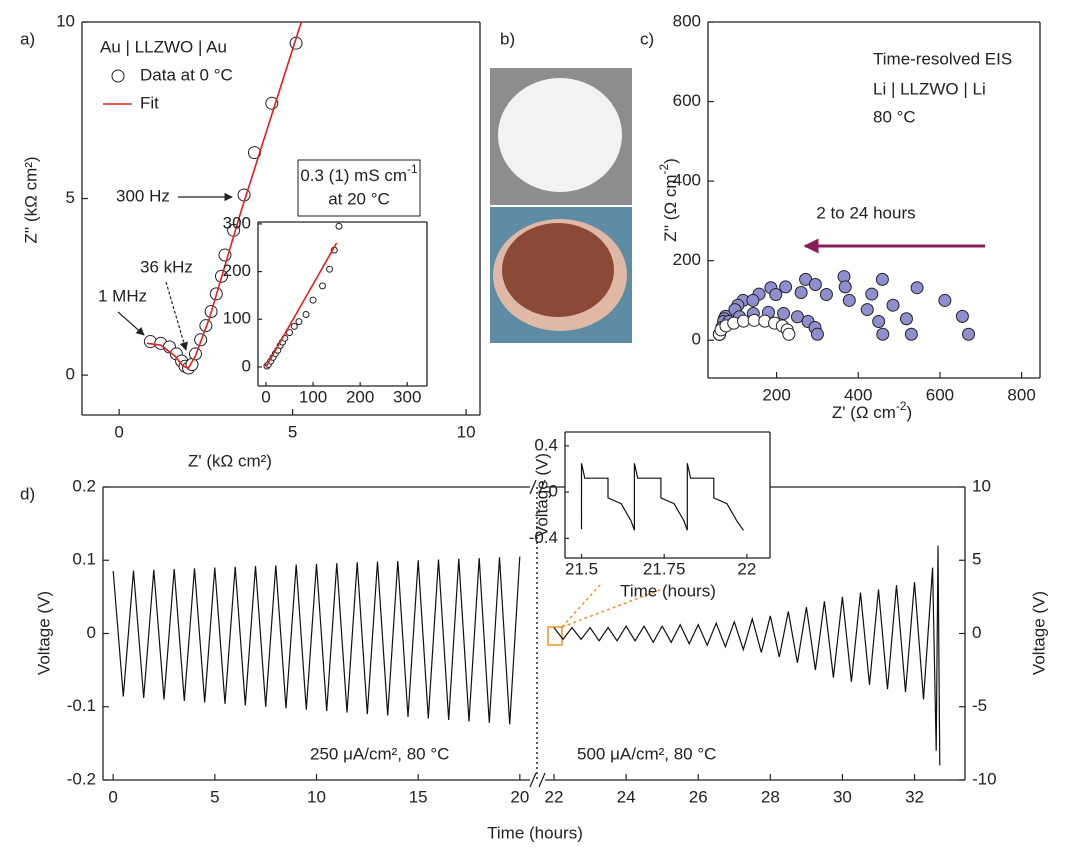 The image size is (1069, 851). I want to click on y-axis-label-part: Z'' (Ω cm, so click(670, 207).